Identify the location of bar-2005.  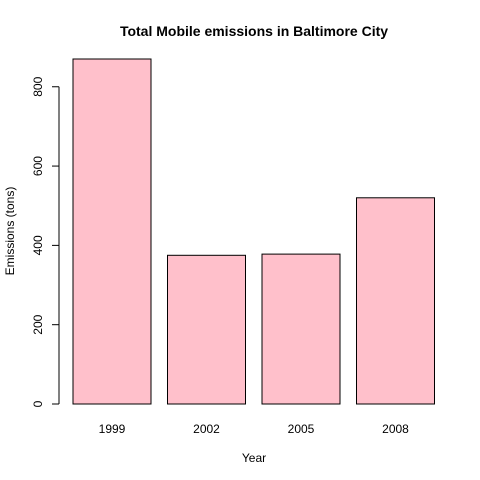
(301, 329).